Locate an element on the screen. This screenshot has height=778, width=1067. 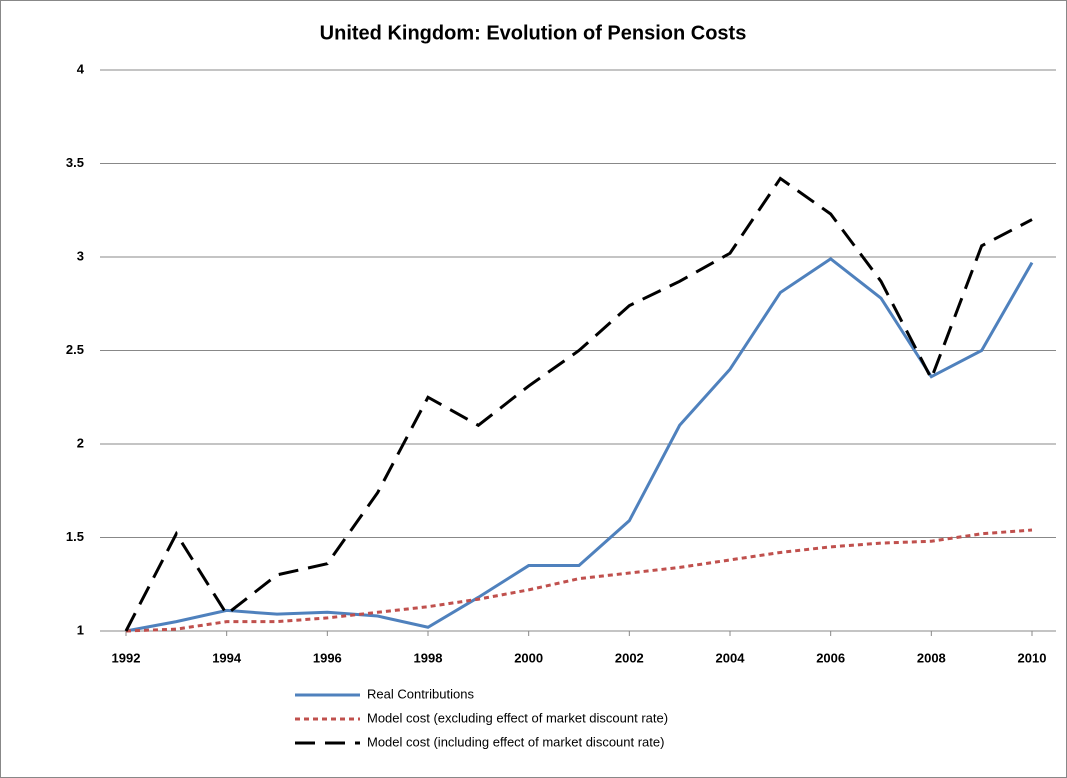
y-tick-label: 1.5 is located at coordinates (75, 536).